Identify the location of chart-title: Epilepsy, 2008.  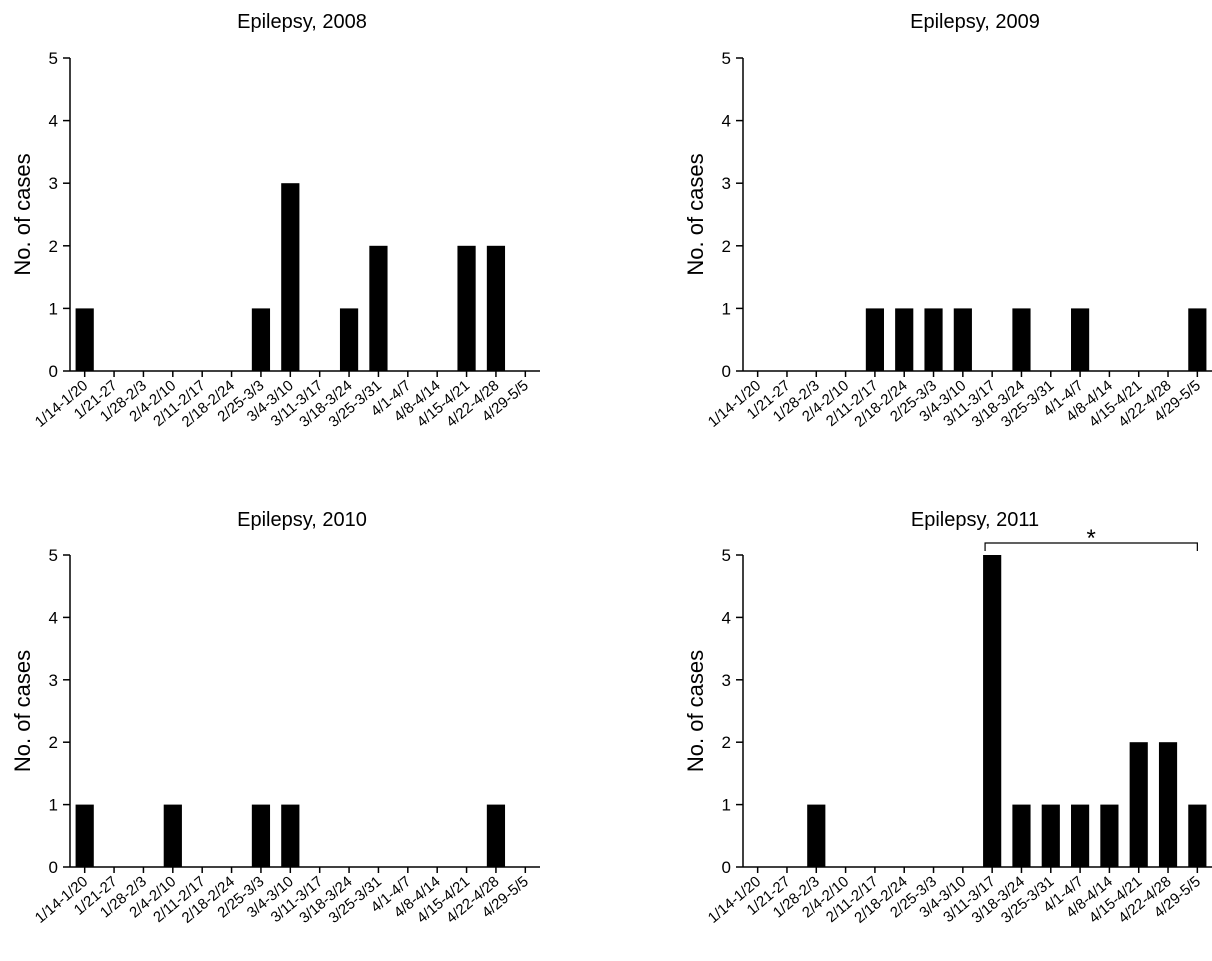
(302, 22).